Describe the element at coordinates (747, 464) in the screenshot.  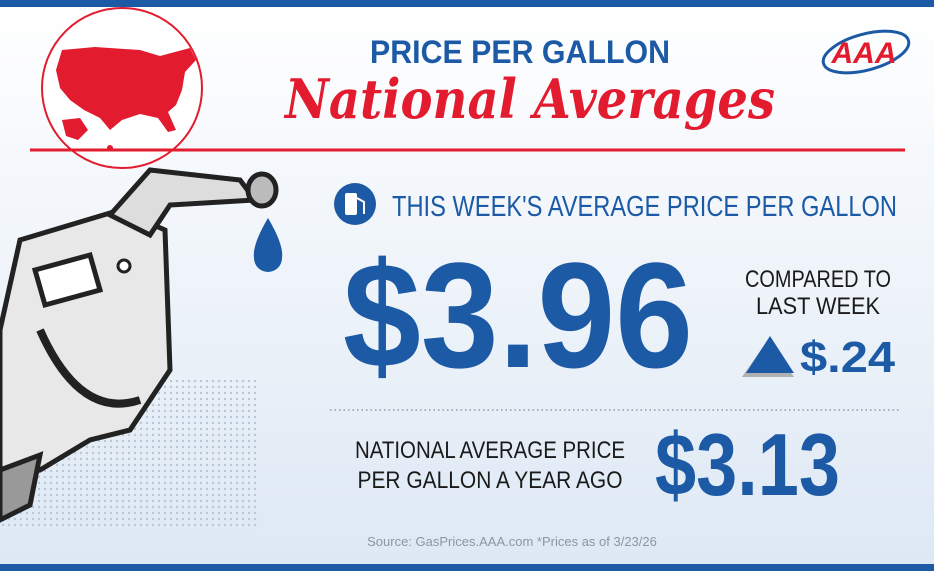
I see `year-ago-price: $3.13` at that location.